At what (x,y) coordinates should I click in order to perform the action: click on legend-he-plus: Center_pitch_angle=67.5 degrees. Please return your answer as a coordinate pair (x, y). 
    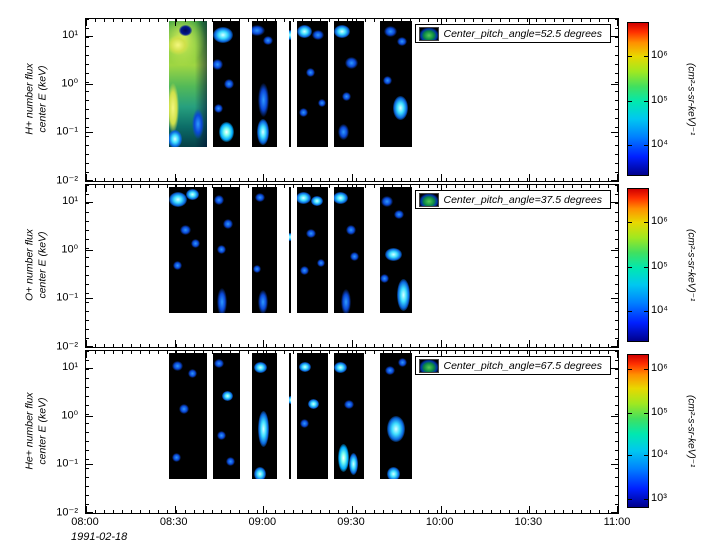
    Looking at the image, I should click on (512, 365).